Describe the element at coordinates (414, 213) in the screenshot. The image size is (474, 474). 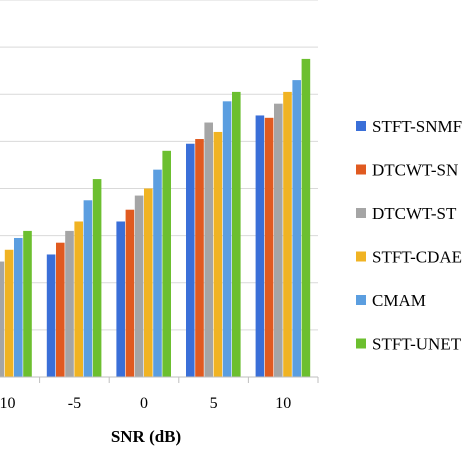
I see `legend-label: DTCWT-ST` at that location.